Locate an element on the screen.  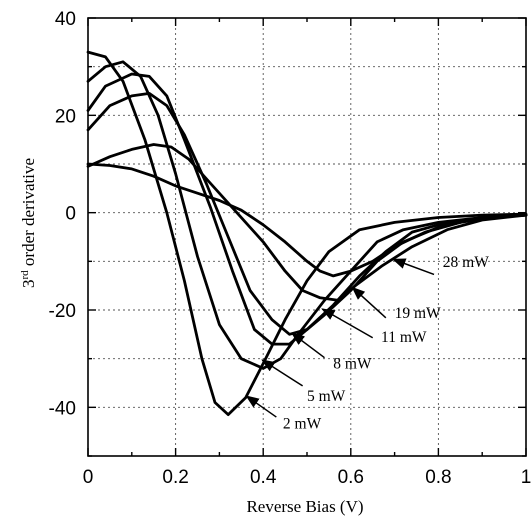
x-tick-label: 0 is located at coordinates (88, 477).